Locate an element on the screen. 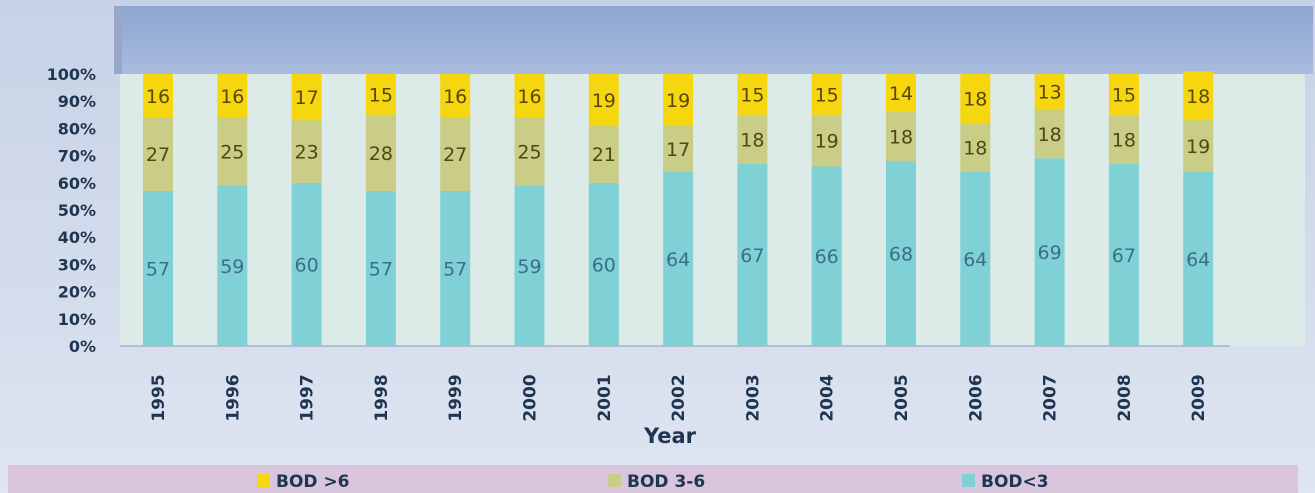 This screenshot has height=493, width=1315. data-label: 21 is located at coordinates (604, 155).